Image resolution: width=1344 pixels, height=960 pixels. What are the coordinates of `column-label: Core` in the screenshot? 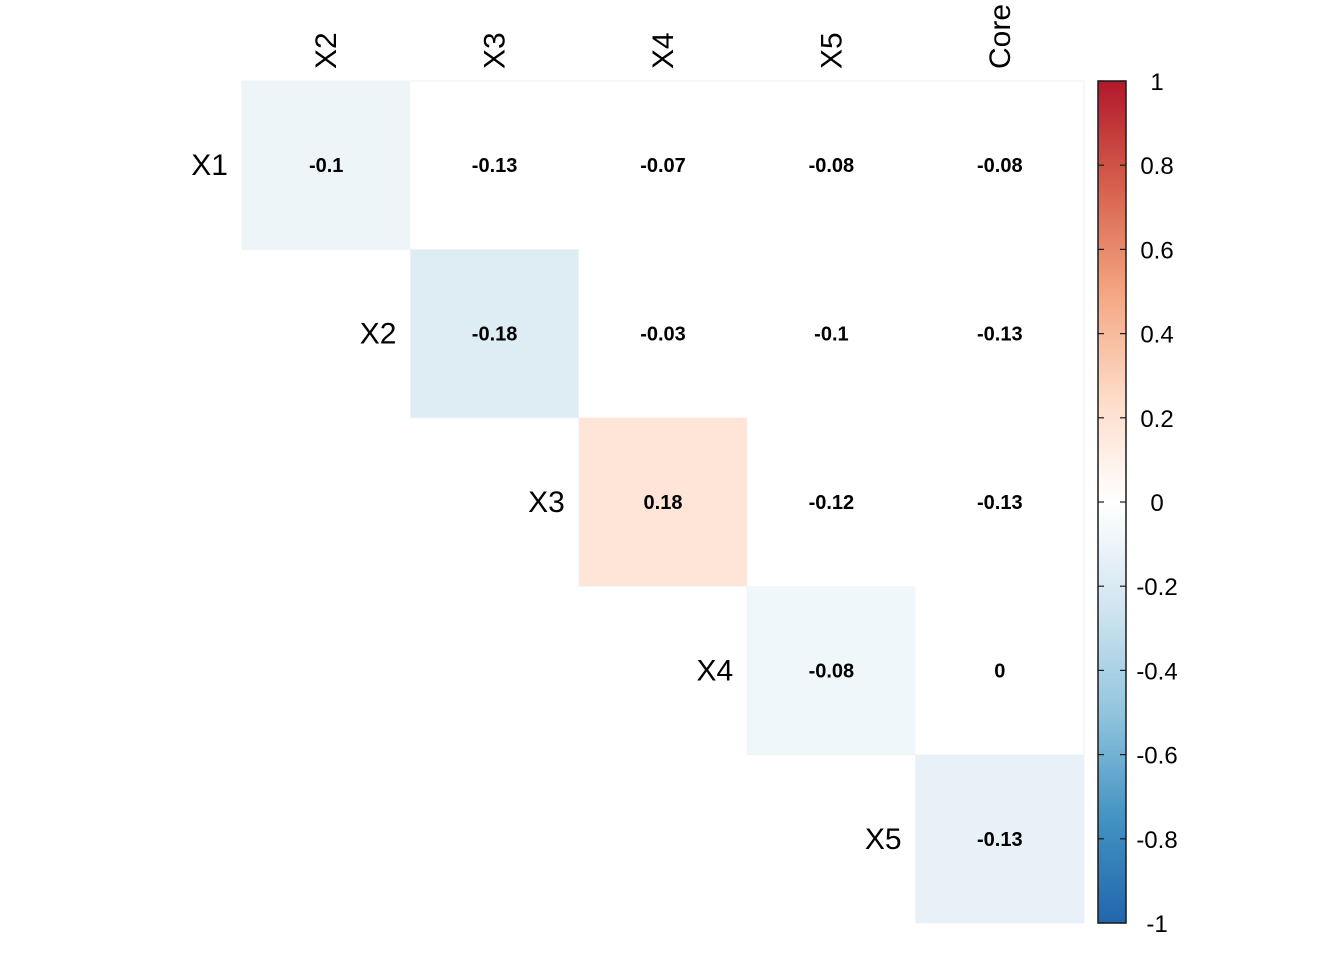 It's located at (1000, 36).